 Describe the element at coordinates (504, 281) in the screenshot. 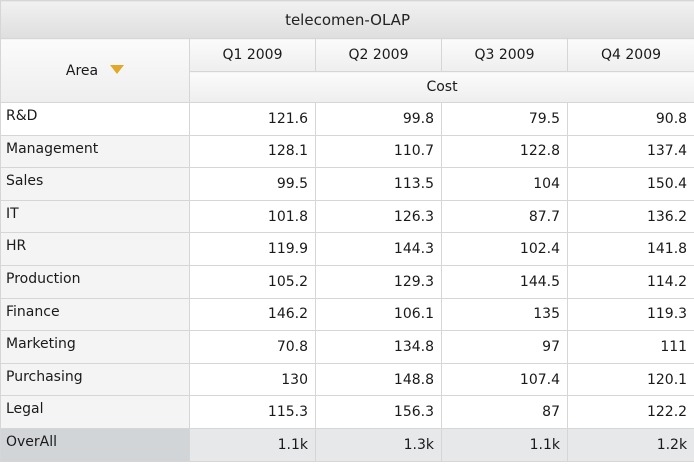

I see `table-row-cell-q3: 144.5` at that location.